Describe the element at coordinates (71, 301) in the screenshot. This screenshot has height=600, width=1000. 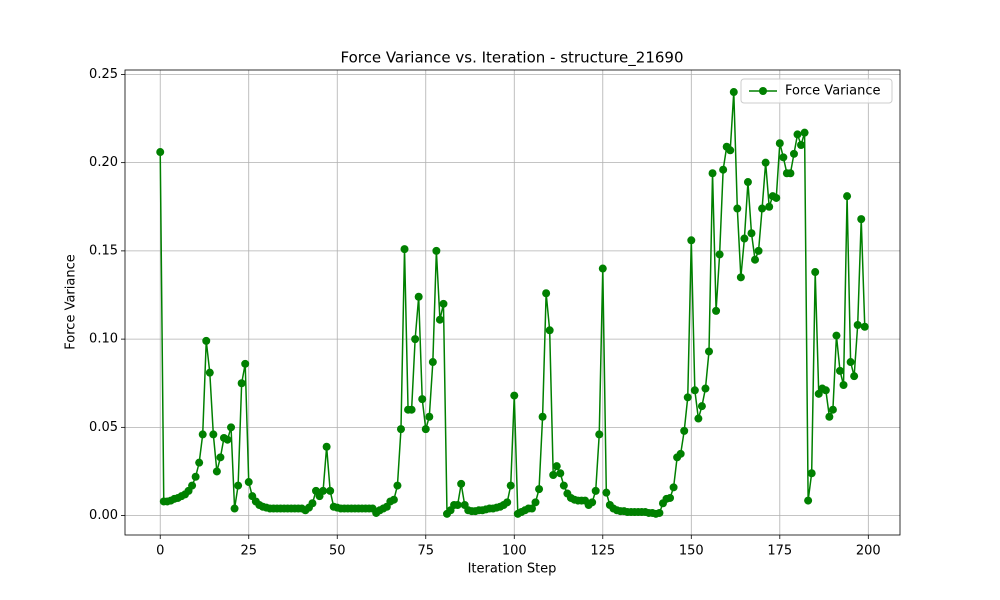
I see `y-axis-label: Force Variance` at that location.